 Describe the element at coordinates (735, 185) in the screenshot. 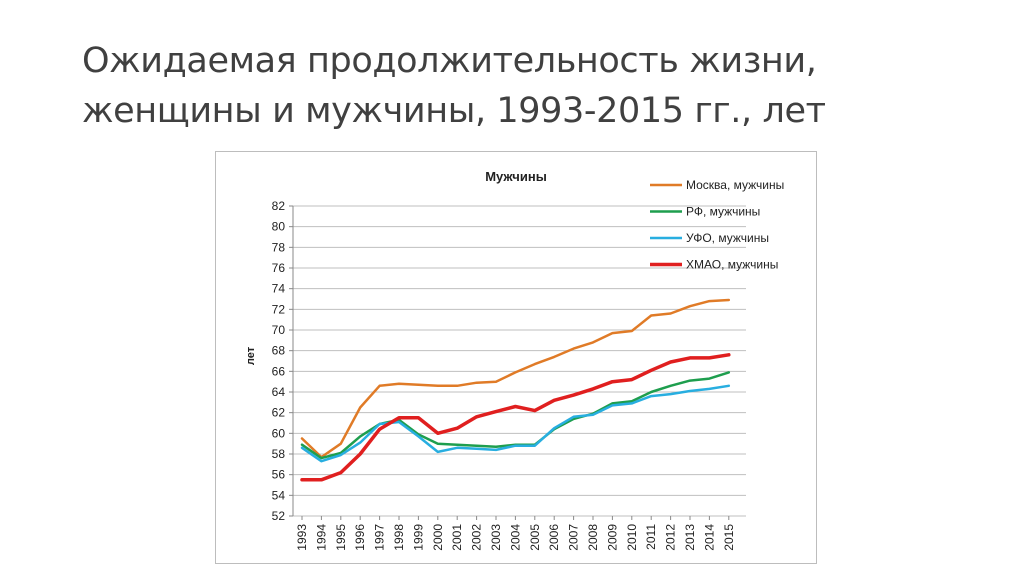

I see `legend-label: Москва, мужчины` at that location.